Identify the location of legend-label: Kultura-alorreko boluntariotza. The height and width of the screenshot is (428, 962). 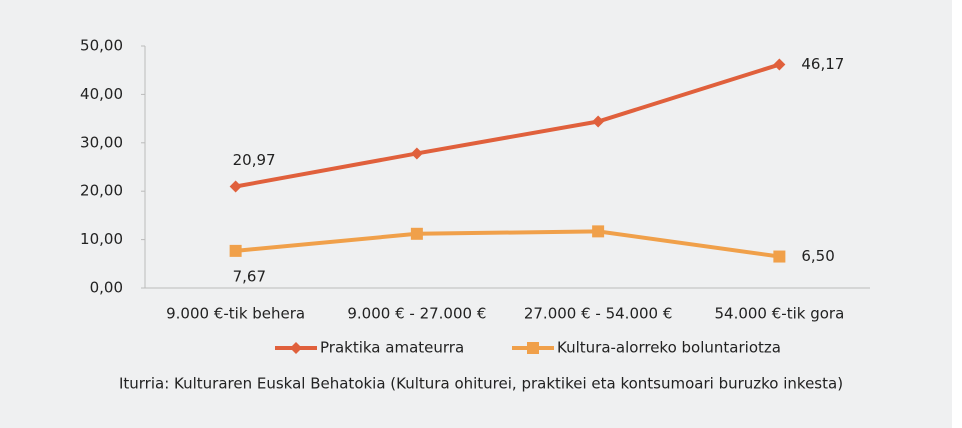
(669, 348).